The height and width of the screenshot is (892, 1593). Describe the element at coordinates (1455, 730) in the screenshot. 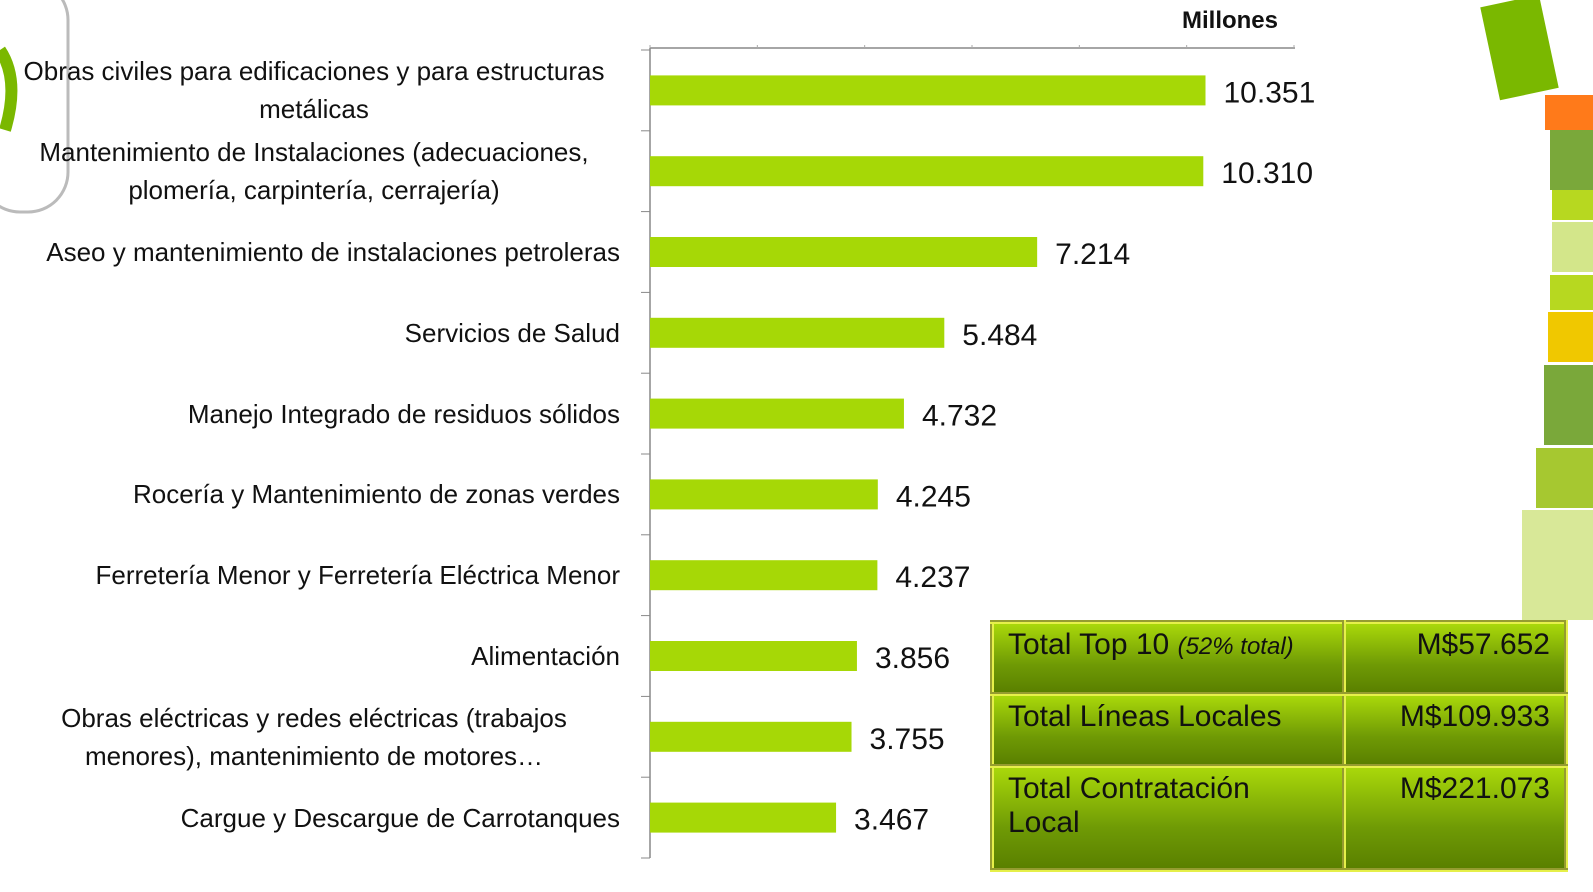

I see `row-value: M$109.933` at that location.